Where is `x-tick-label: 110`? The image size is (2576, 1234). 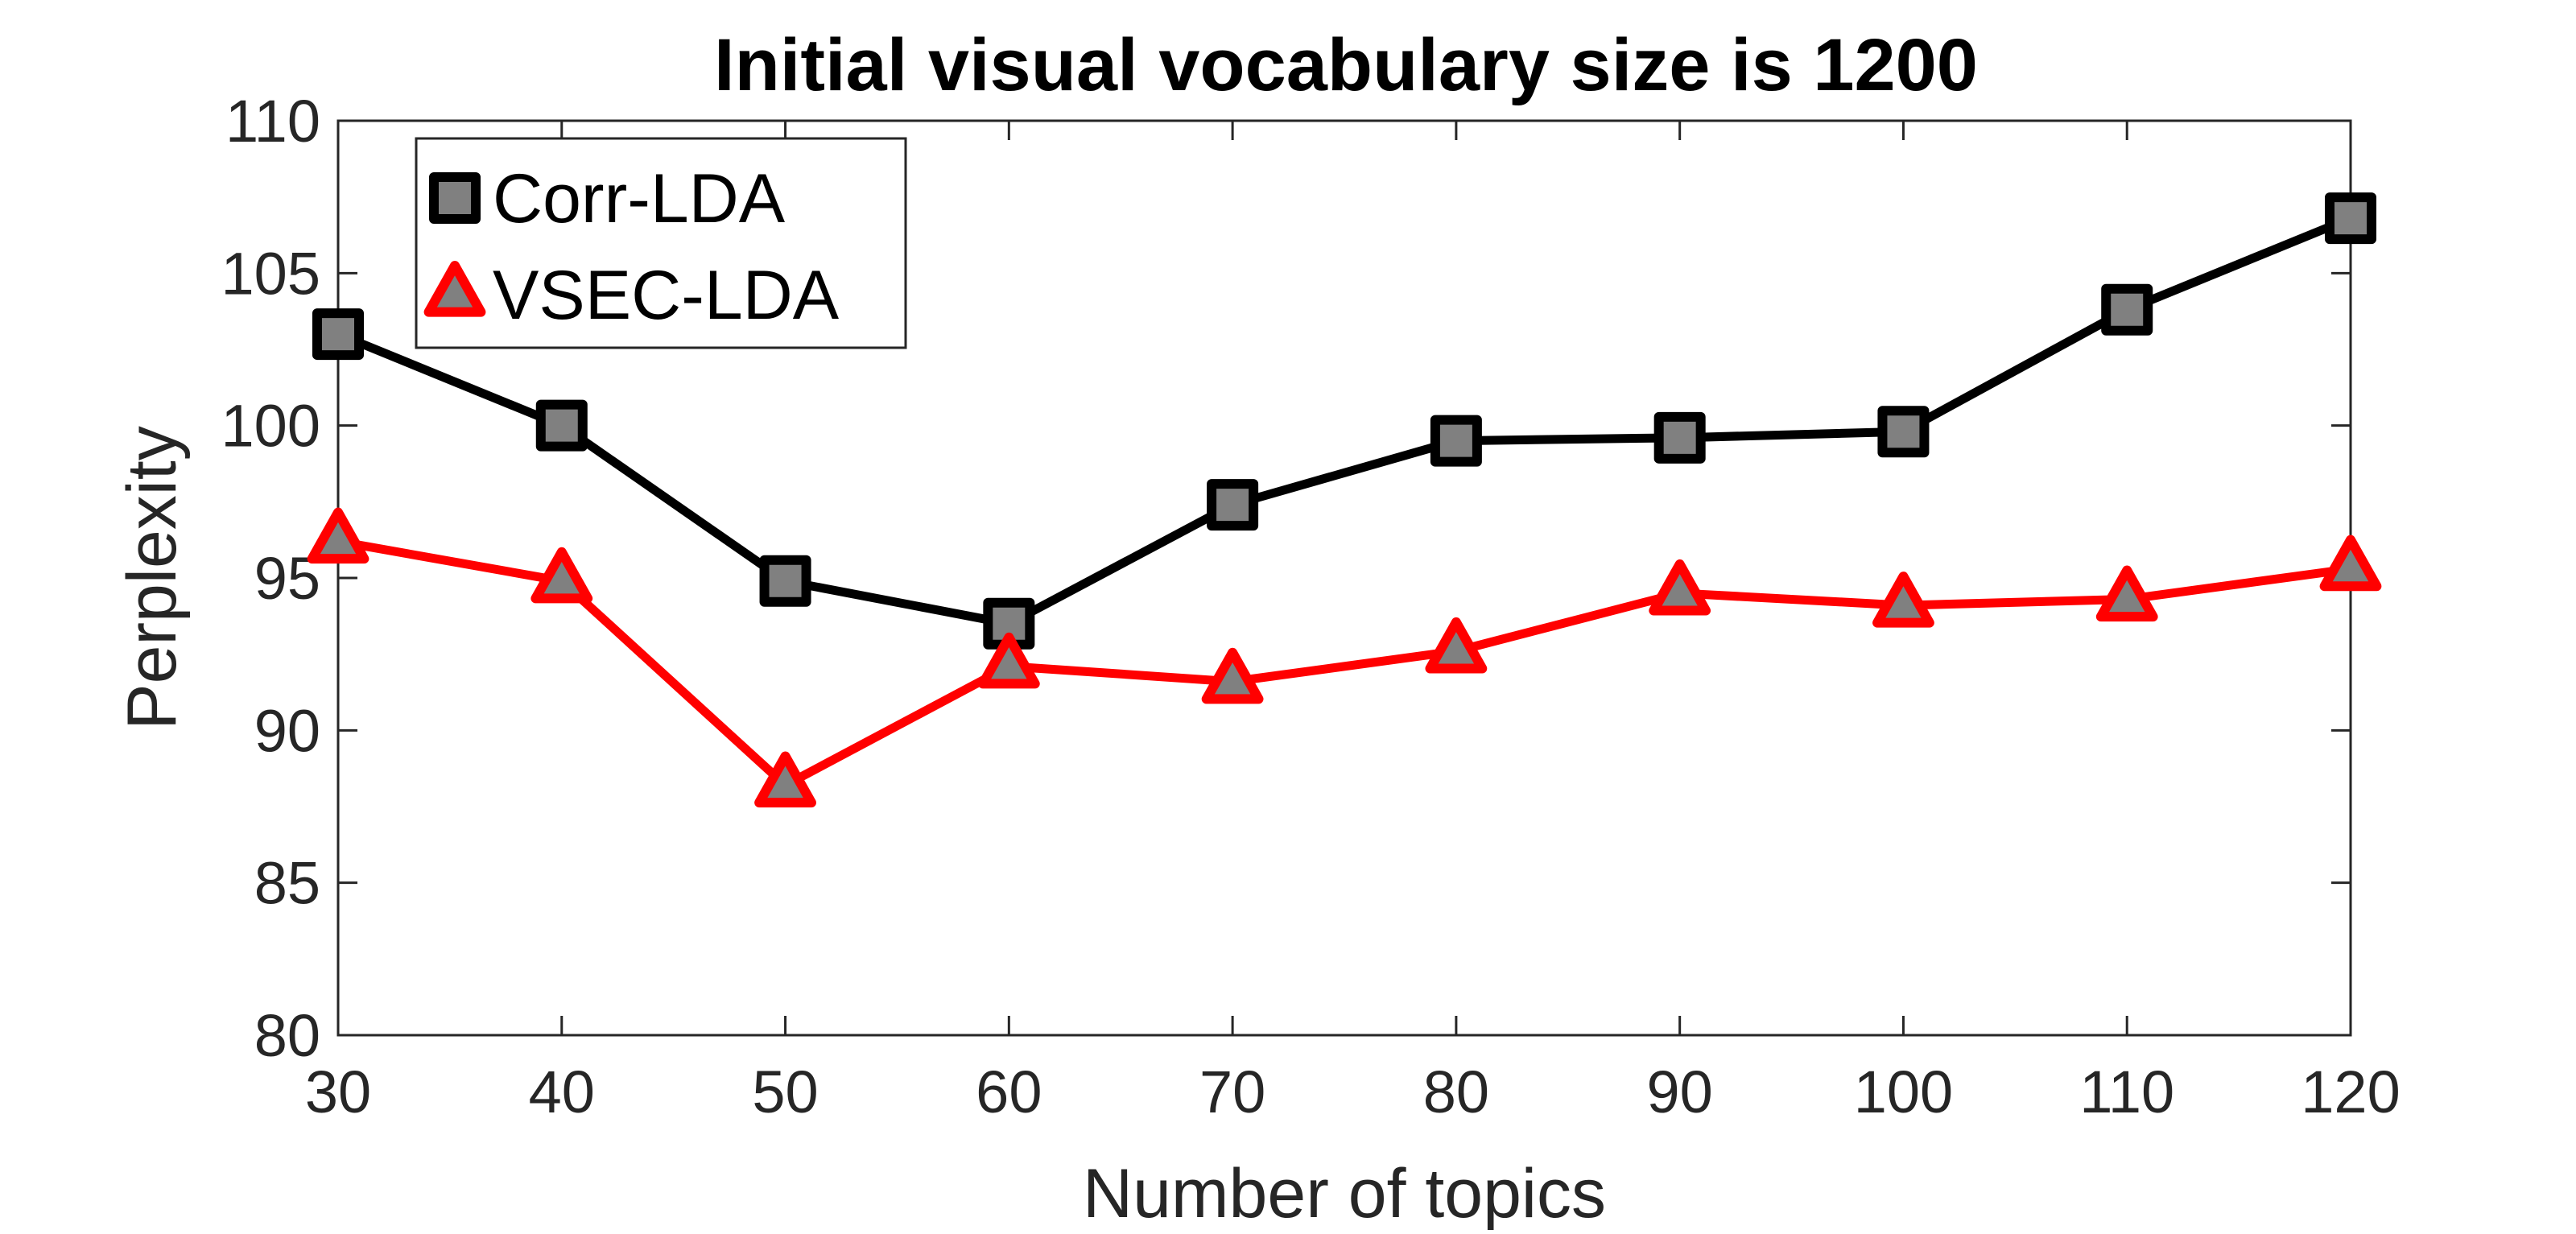 x-tick-label: 110 is located at coordinates (2126, 1092).